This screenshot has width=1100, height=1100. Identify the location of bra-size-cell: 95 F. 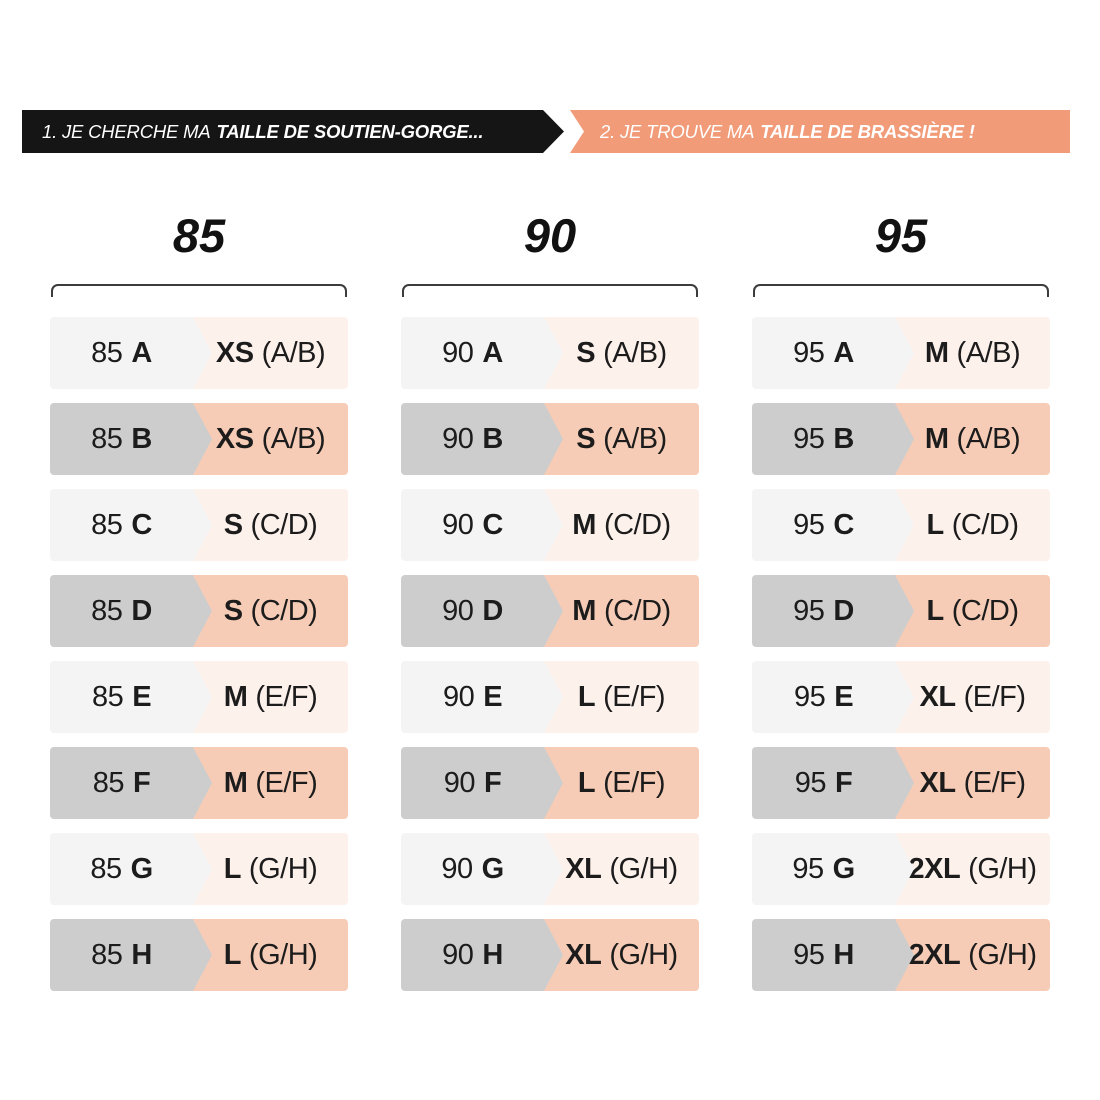
(833, 783).